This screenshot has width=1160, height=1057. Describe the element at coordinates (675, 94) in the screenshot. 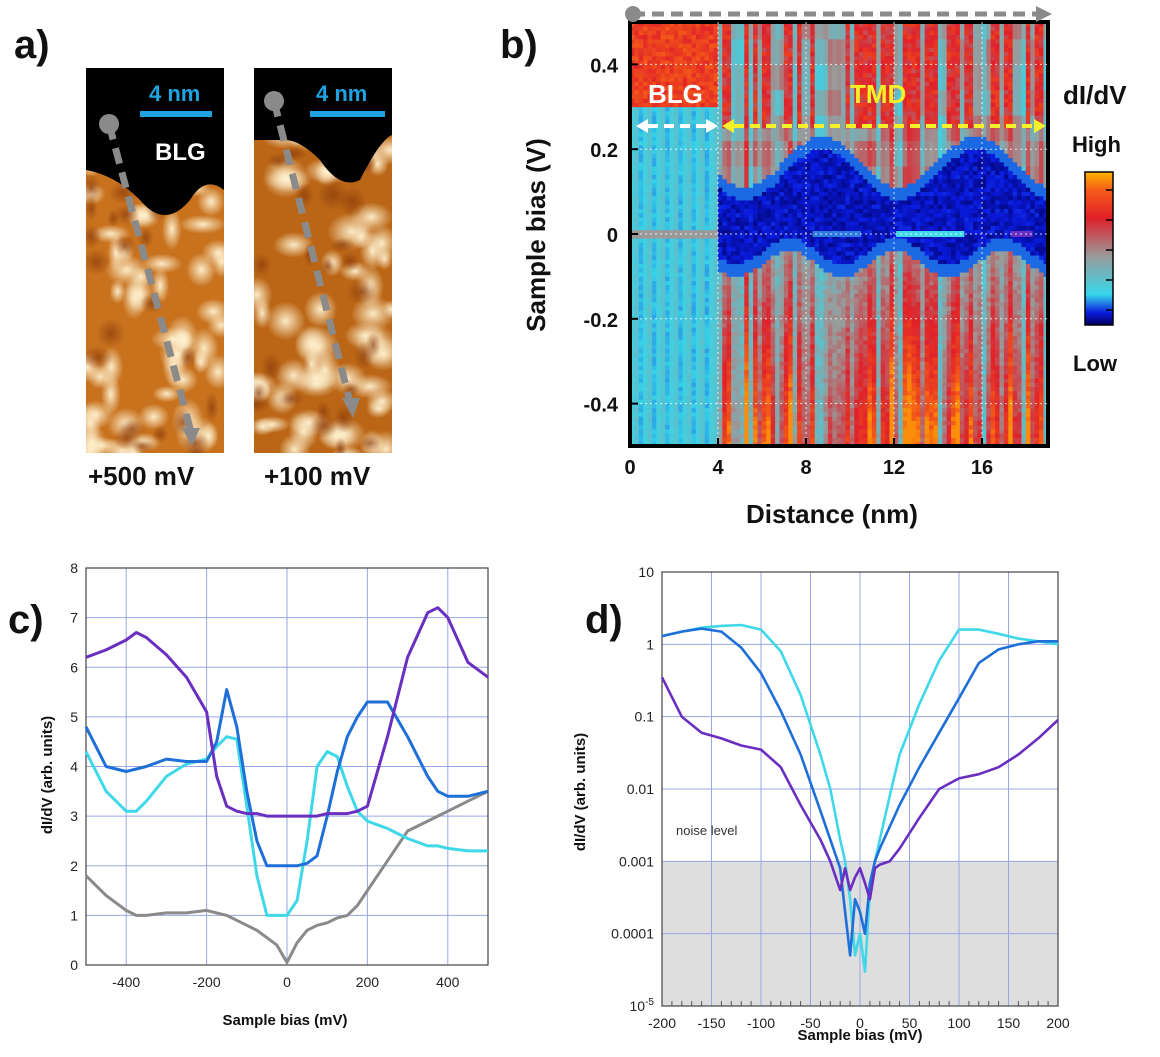

I see `blg-region-label: BLG` at that location.